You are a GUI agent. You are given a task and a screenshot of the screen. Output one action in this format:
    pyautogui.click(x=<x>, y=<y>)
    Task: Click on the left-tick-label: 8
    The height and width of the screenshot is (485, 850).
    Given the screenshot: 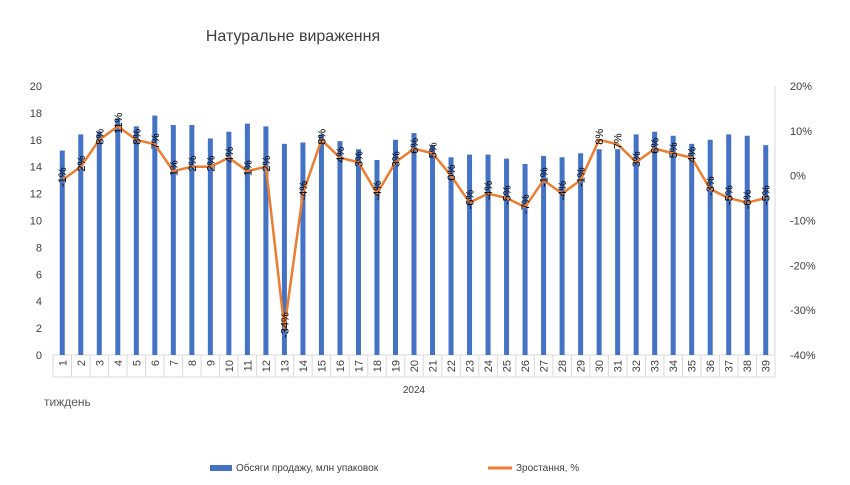 What is the action you would take?
    pyautogui.click(x=39, y=248)
    